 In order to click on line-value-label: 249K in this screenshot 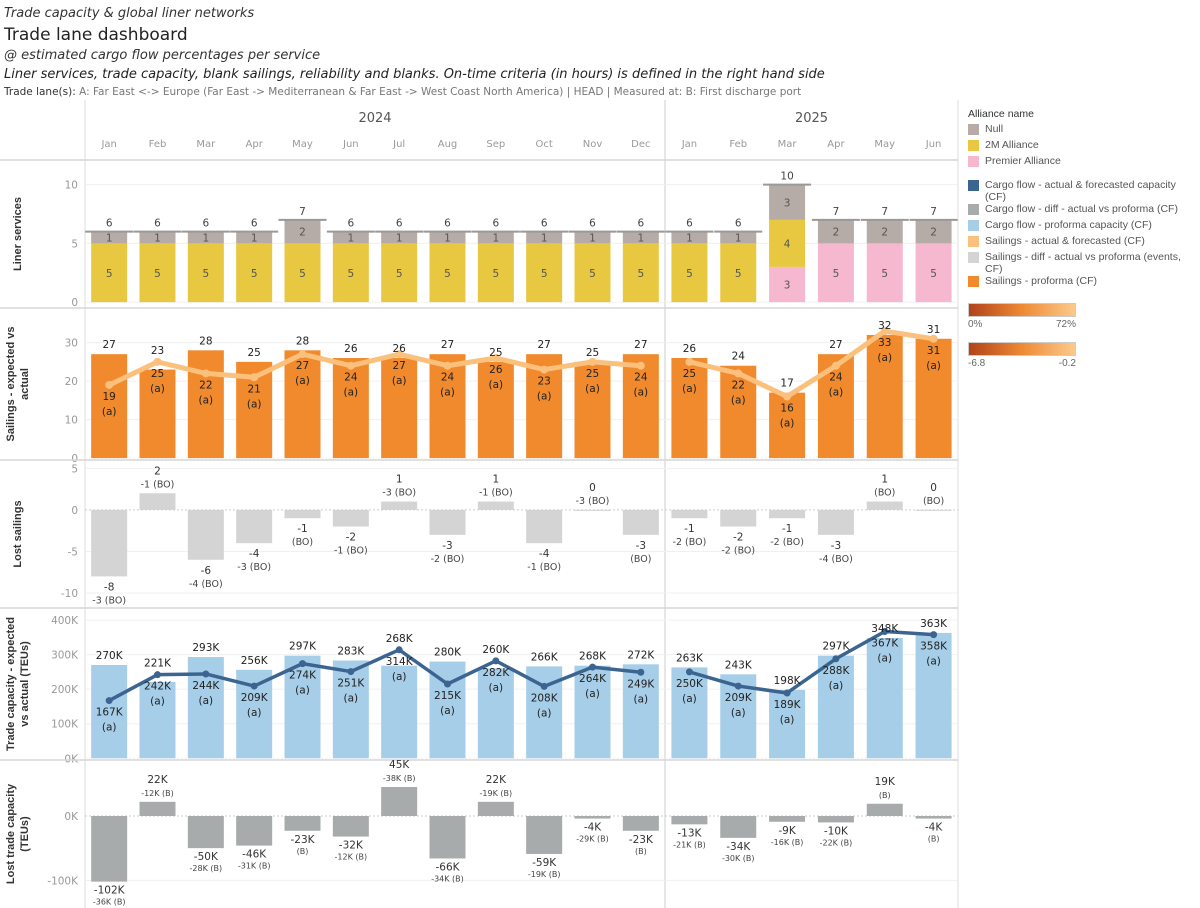, I will do `click(641, 684)`.